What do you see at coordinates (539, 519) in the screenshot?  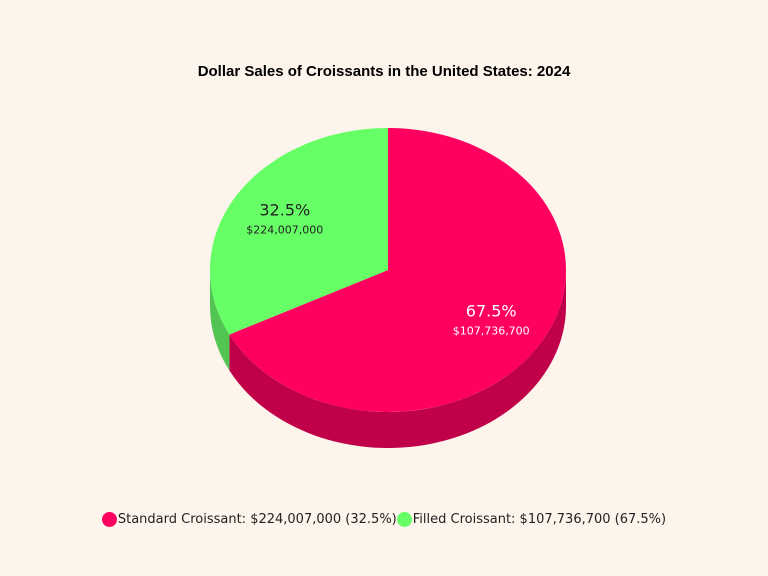 I see `legend-label: Filled Croissant: $107,736,700 (67.5%)` at bounding box center [539, 519].